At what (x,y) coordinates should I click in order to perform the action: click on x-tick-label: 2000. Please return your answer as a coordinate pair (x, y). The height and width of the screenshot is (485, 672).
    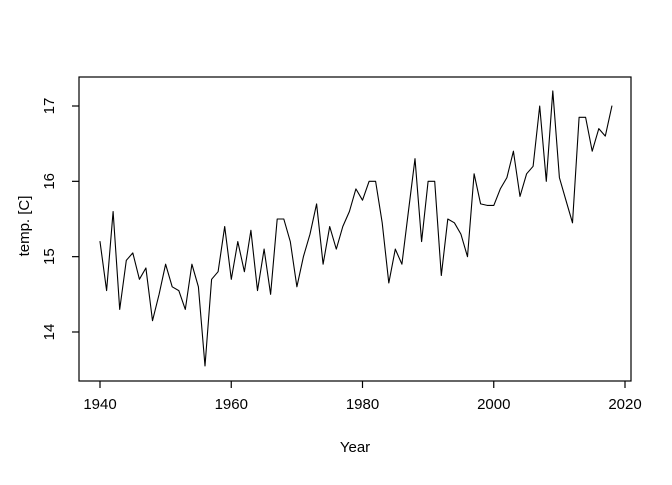
    Looking at the image, I should click on (493, 404).